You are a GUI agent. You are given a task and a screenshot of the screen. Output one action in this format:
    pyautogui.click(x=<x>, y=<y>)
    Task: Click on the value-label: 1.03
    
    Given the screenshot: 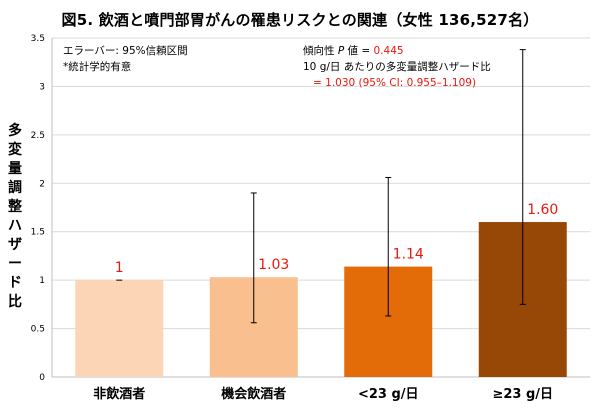 What is the action you would take?
    pyautogui.click(x=273, y=265)
    